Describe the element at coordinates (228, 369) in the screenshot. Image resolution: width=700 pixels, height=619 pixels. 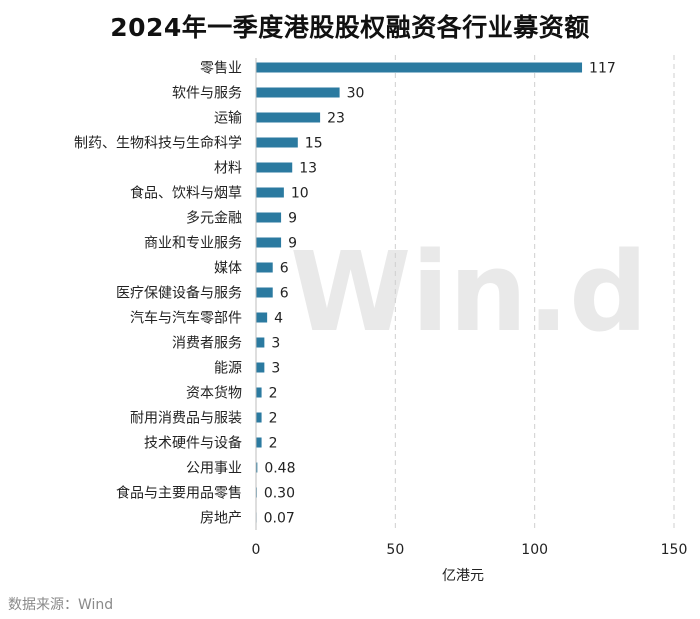
I see `category-label: 能源` at that location.